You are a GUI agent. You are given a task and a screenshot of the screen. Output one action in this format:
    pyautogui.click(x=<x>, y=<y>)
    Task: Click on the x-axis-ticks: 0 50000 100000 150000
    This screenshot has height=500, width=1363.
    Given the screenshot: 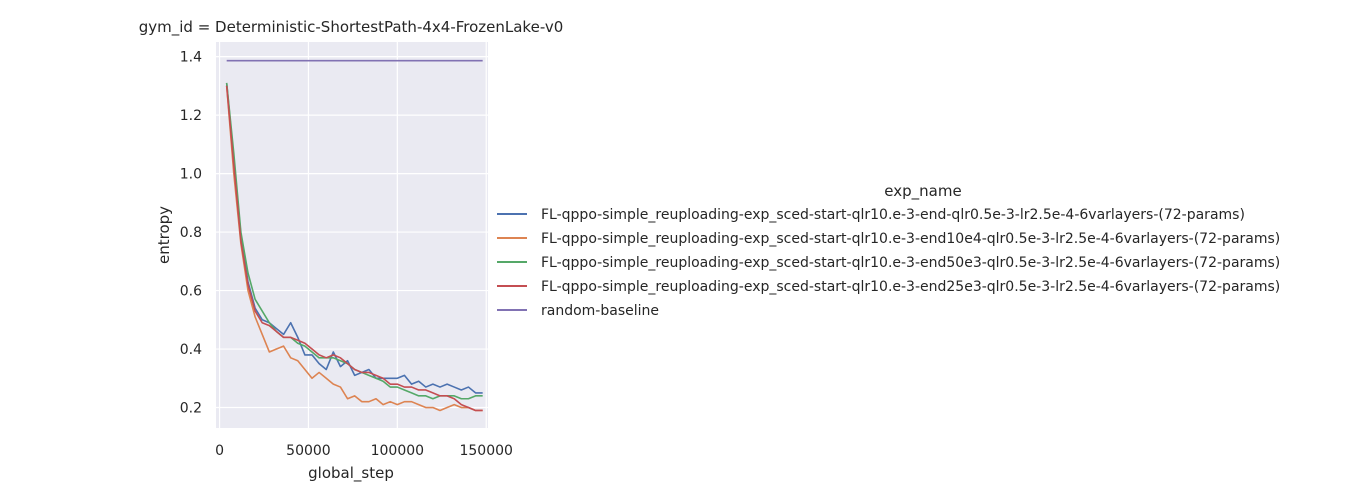 What is the action you would take?
    pyautogui.click(x=364, y=451)
    